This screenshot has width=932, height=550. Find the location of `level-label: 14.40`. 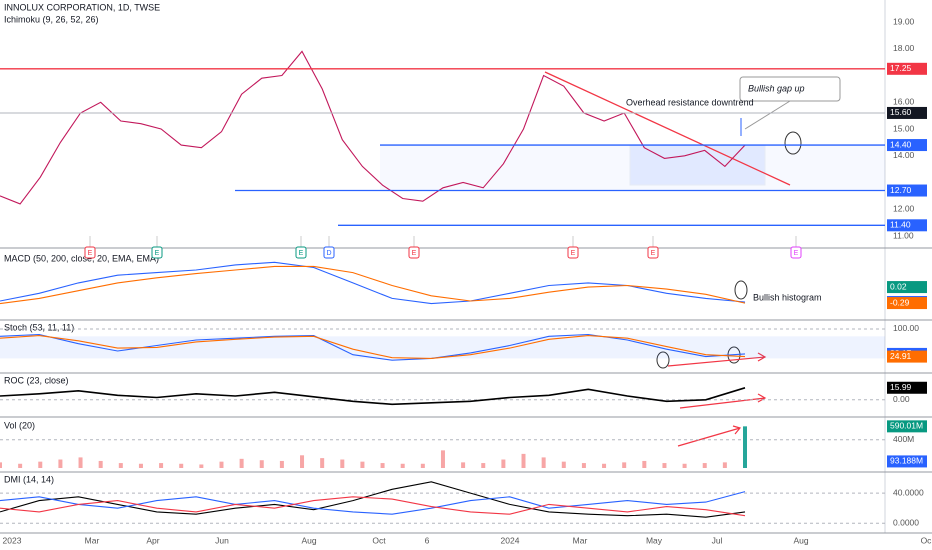

level-label: 14.40 is located at coordinates (901, 144).